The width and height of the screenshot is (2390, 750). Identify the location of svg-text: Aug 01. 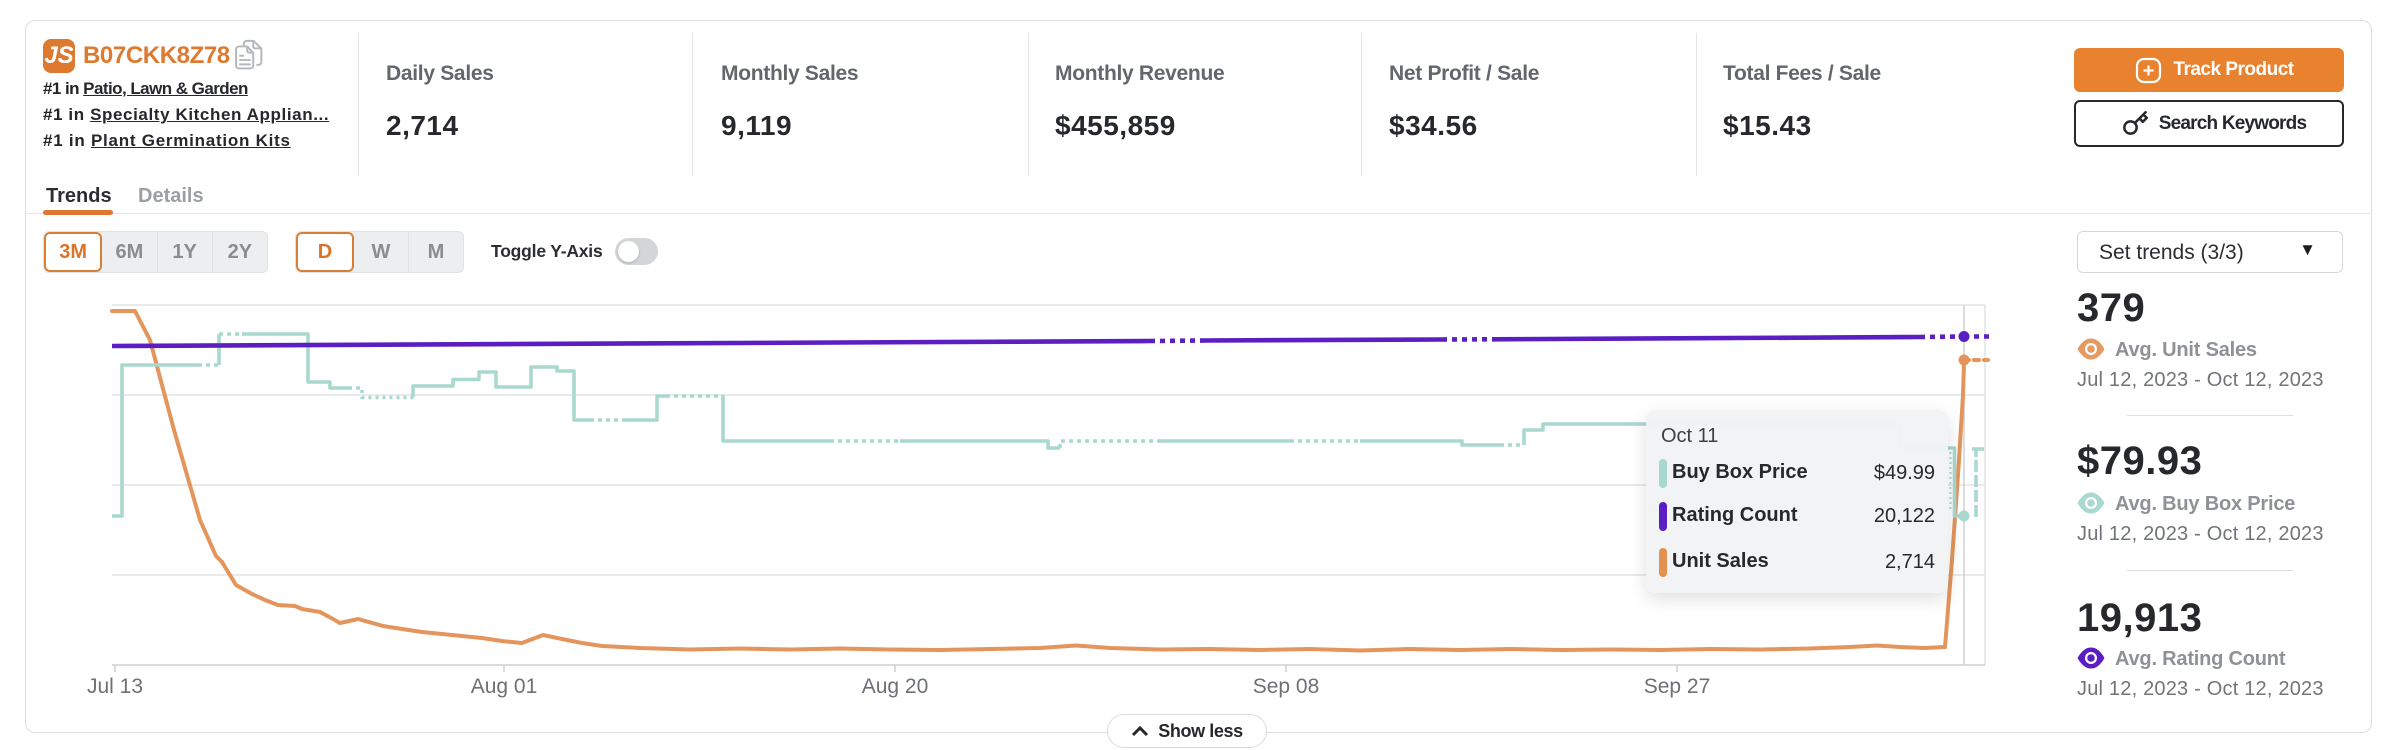
(504, 686).